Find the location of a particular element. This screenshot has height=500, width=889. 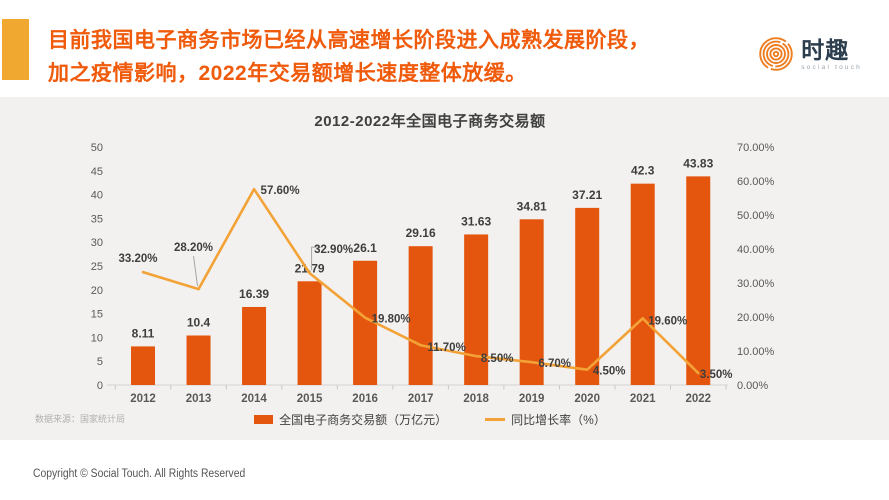

x-axis-label: 2020 is located at coordinates (587, 399).